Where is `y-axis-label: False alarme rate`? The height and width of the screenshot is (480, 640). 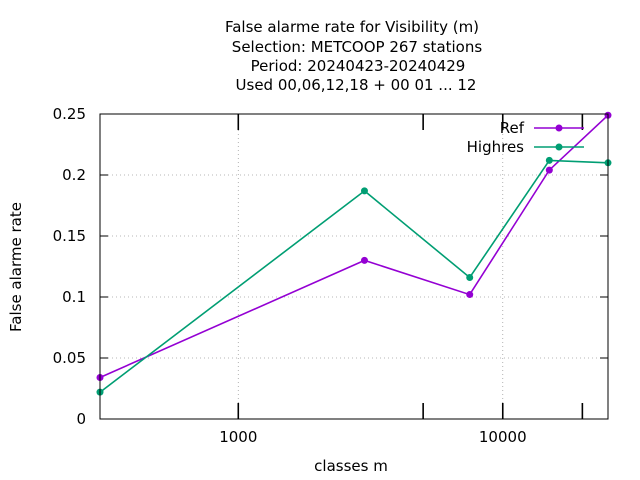 y-axis-label: False alarme rate is located at coordinates (16, 267).